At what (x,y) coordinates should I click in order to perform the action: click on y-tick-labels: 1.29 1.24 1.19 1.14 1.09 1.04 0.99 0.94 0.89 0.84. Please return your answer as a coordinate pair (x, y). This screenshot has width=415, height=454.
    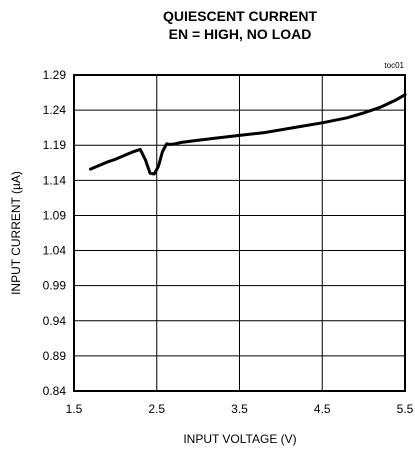
    Looking at the image, I should click on (55, 233).